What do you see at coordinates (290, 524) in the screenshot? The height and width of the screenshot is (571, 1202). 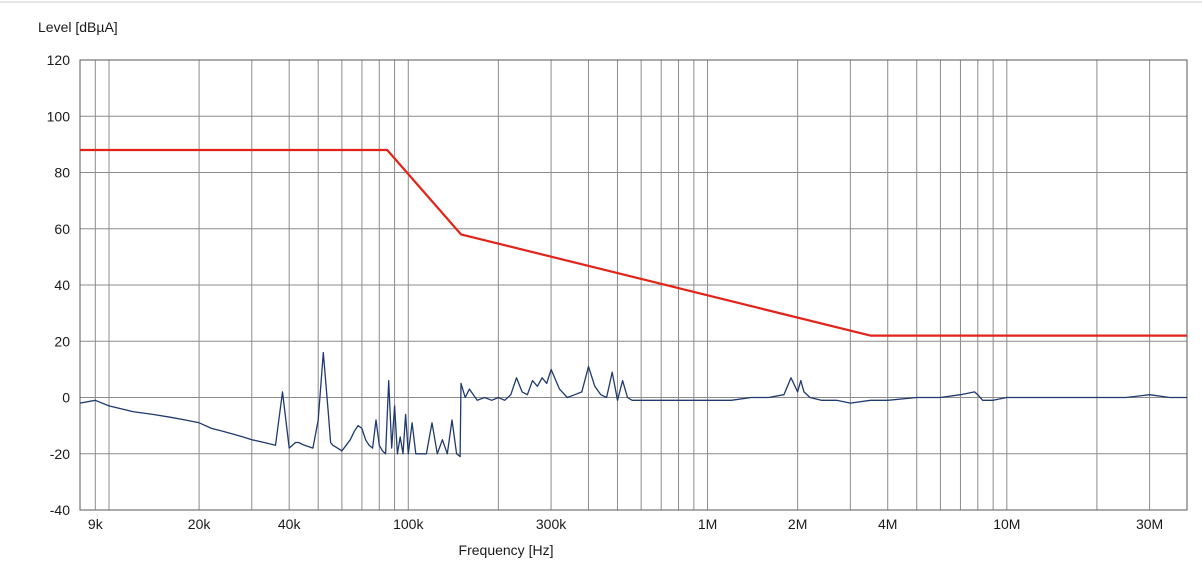 I see `x-tick-label: 40k` at bounding box center [290, 524].